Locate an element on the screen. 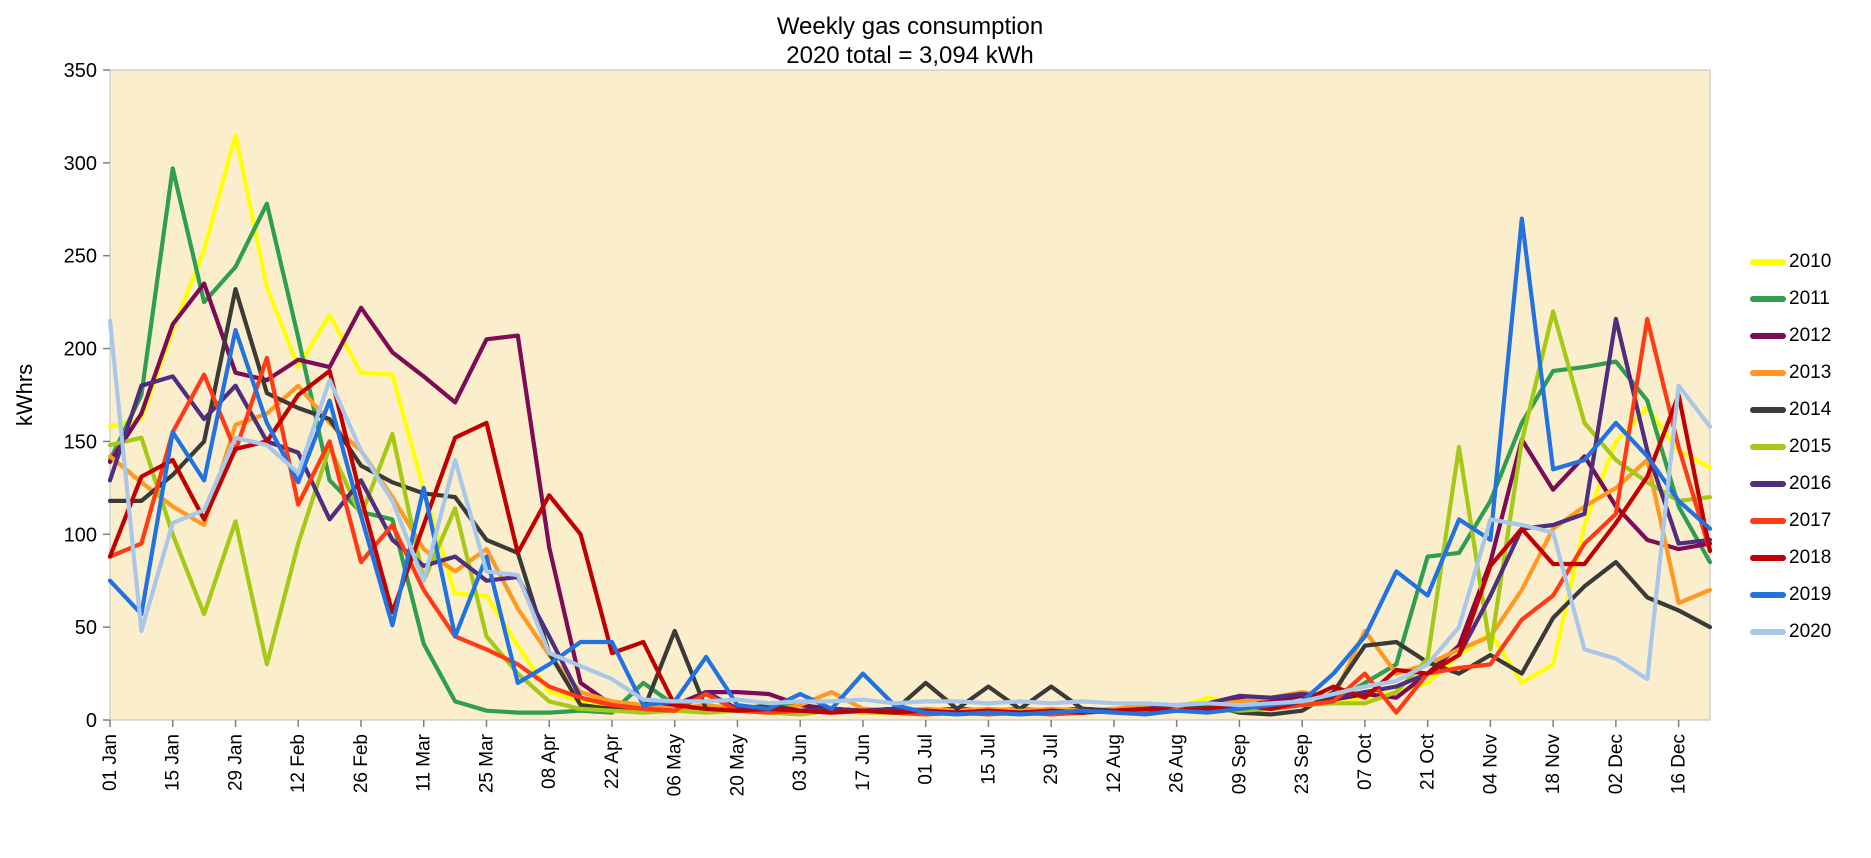 This screenshot has width=1871, height=858. x-axis-tick-label: 26 Feb is located at coordinates (361, 763).